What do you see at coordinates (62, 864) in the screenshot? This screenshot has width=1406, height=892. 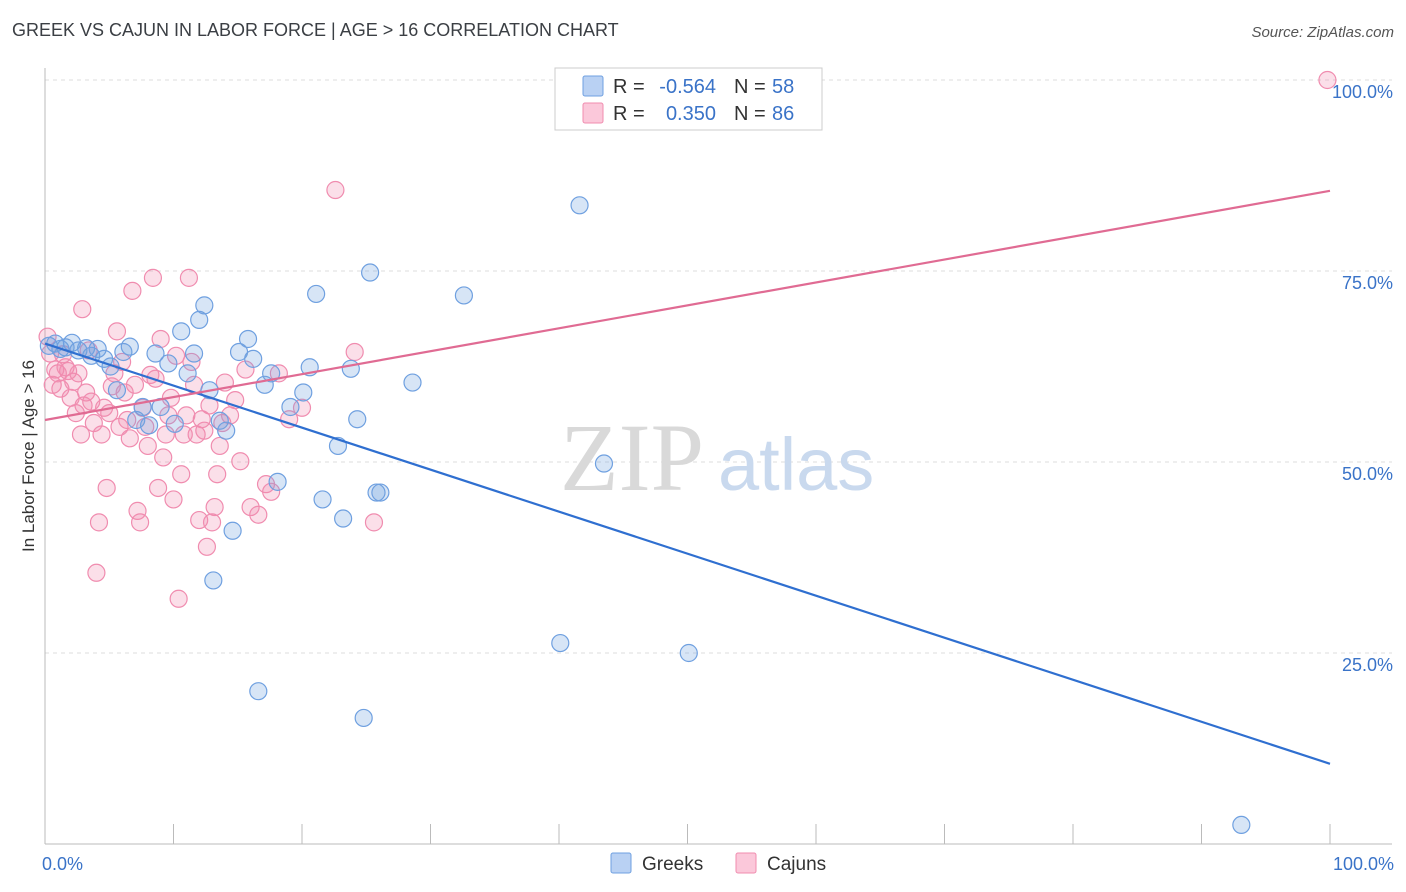 I see `x-tick-label-min: 0.0%` at bounding box center [62, 864].